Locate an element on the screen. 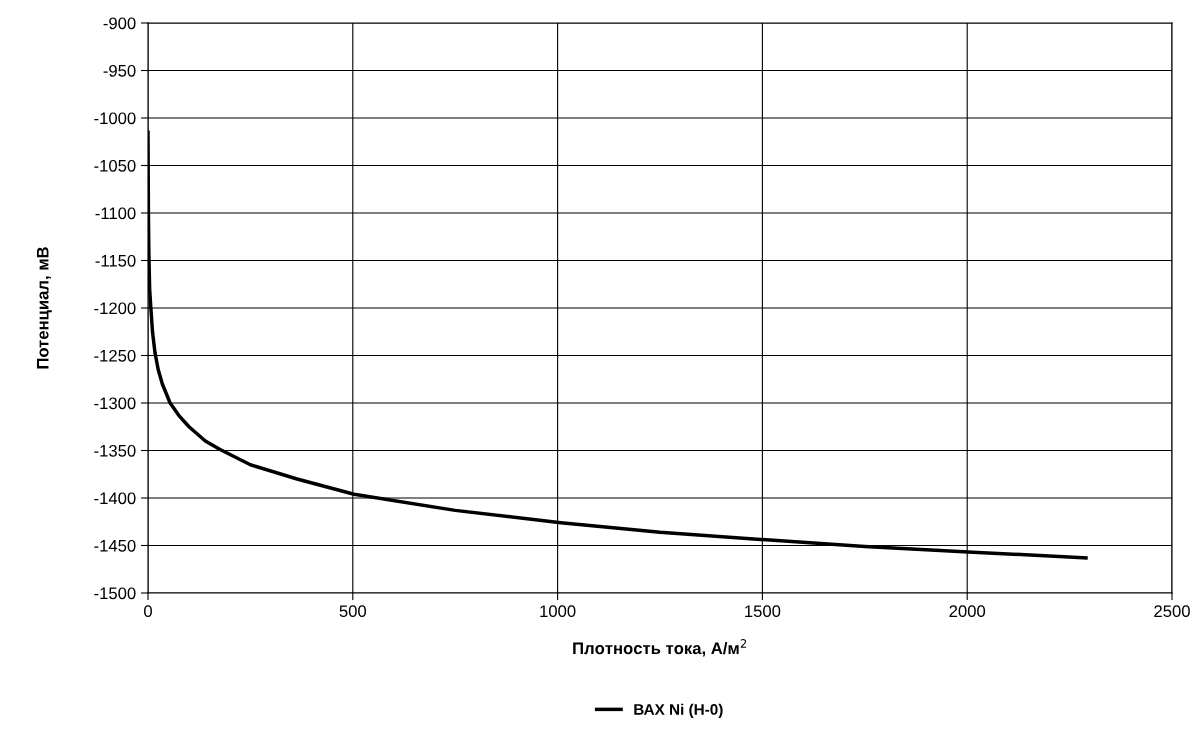 The height and width of the screenshot is (733, 1202). y-tick-label: -1100 is located at coordinates (115, 213).